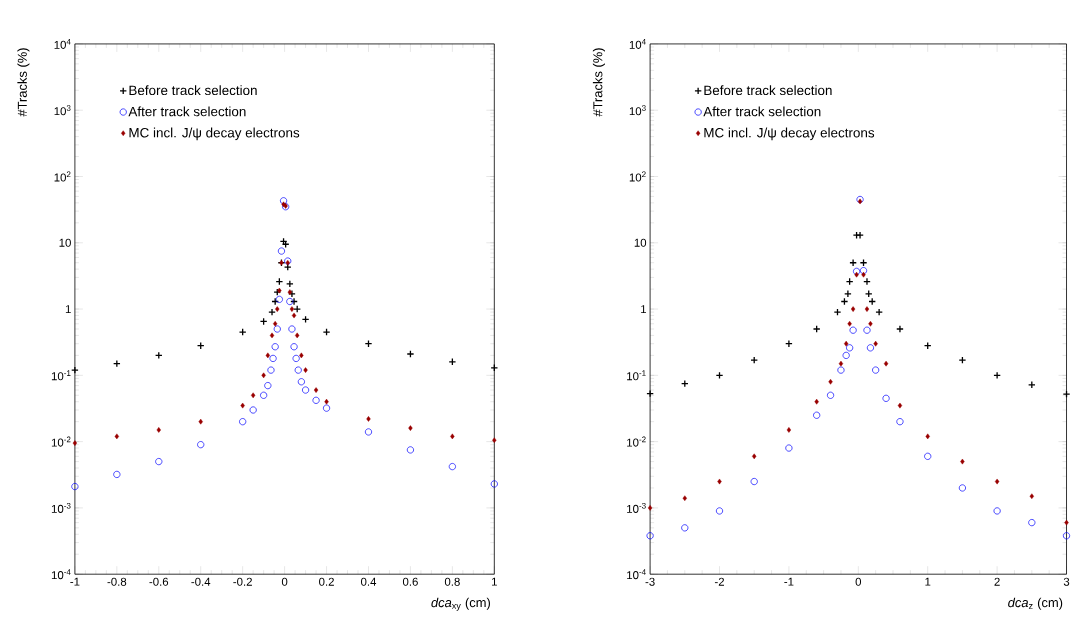 This screenshot has height=618, width=1073. I want to click on x-tick-label: 0.8, so click(452, 581).